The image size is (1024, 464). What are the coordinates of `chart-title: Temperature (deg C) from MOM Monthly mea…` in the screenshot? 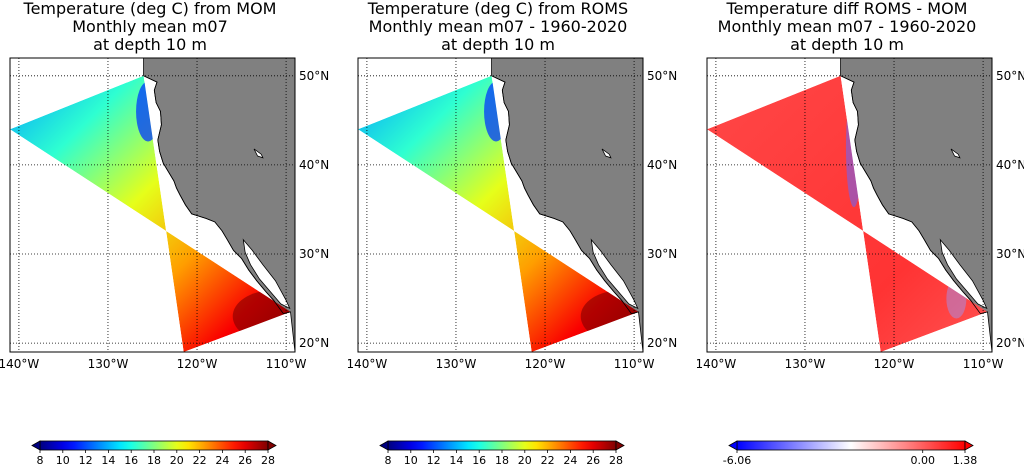 It's located at (150, 27).